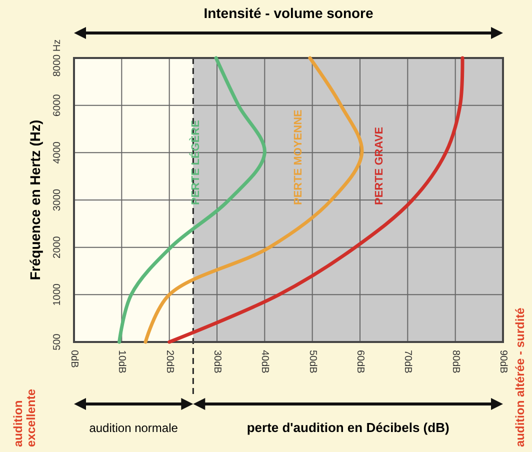 The image size is (532, 452). Describe the element at coordinates (169, 362) in the screenshot. I see `x-tick-label: 20dB` at that location.